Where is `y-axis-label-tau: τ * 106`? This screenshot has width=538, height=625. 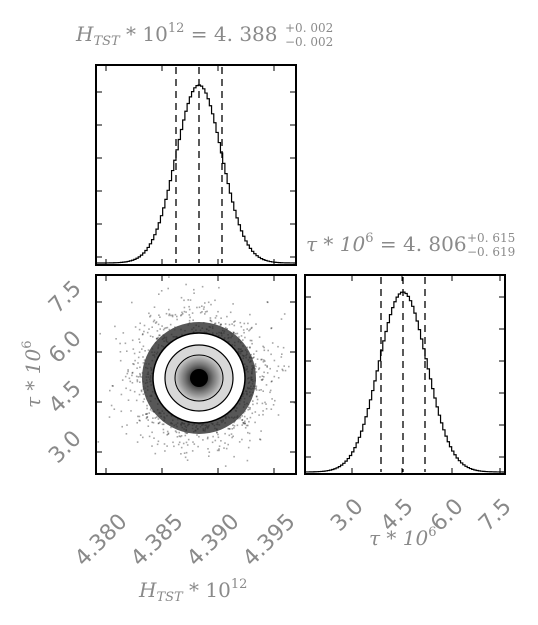
y-axis-label-tau: τ * 106 is located at coordinates (32, 374).